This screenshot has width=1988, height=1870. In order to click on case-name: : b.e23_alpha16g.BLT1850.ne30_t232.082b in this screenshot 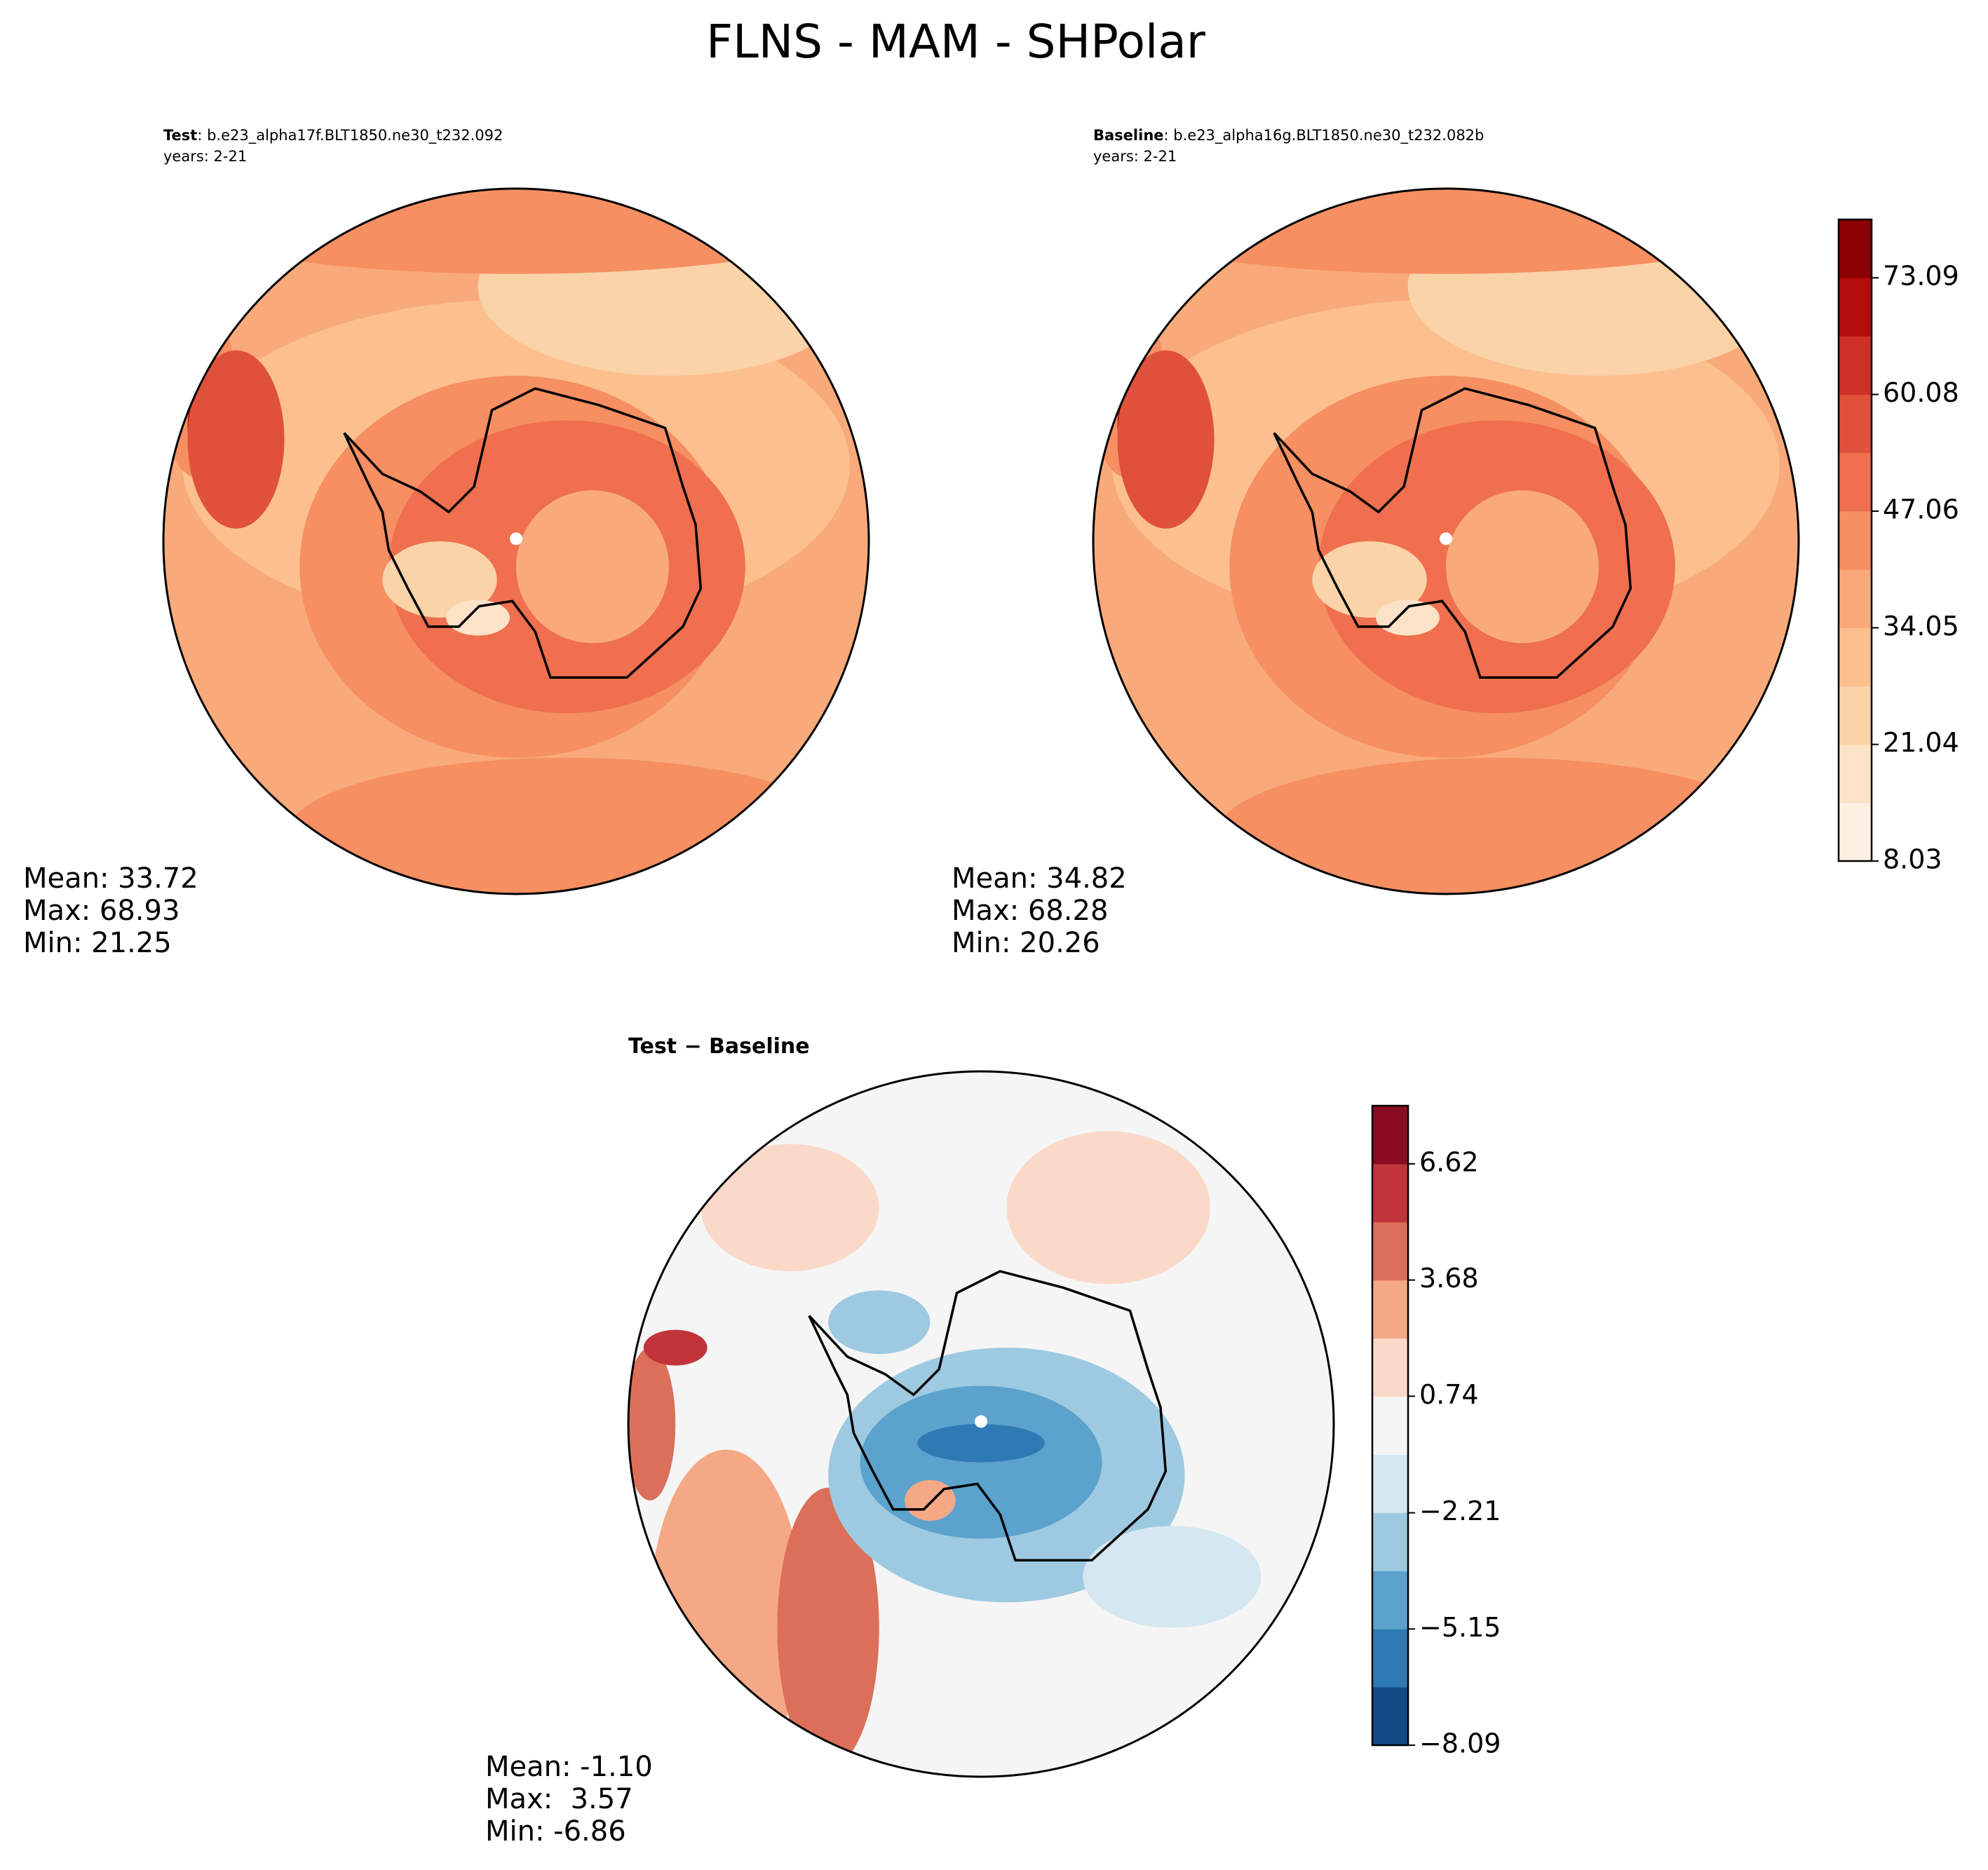, I will do `click(1324, 135)`.